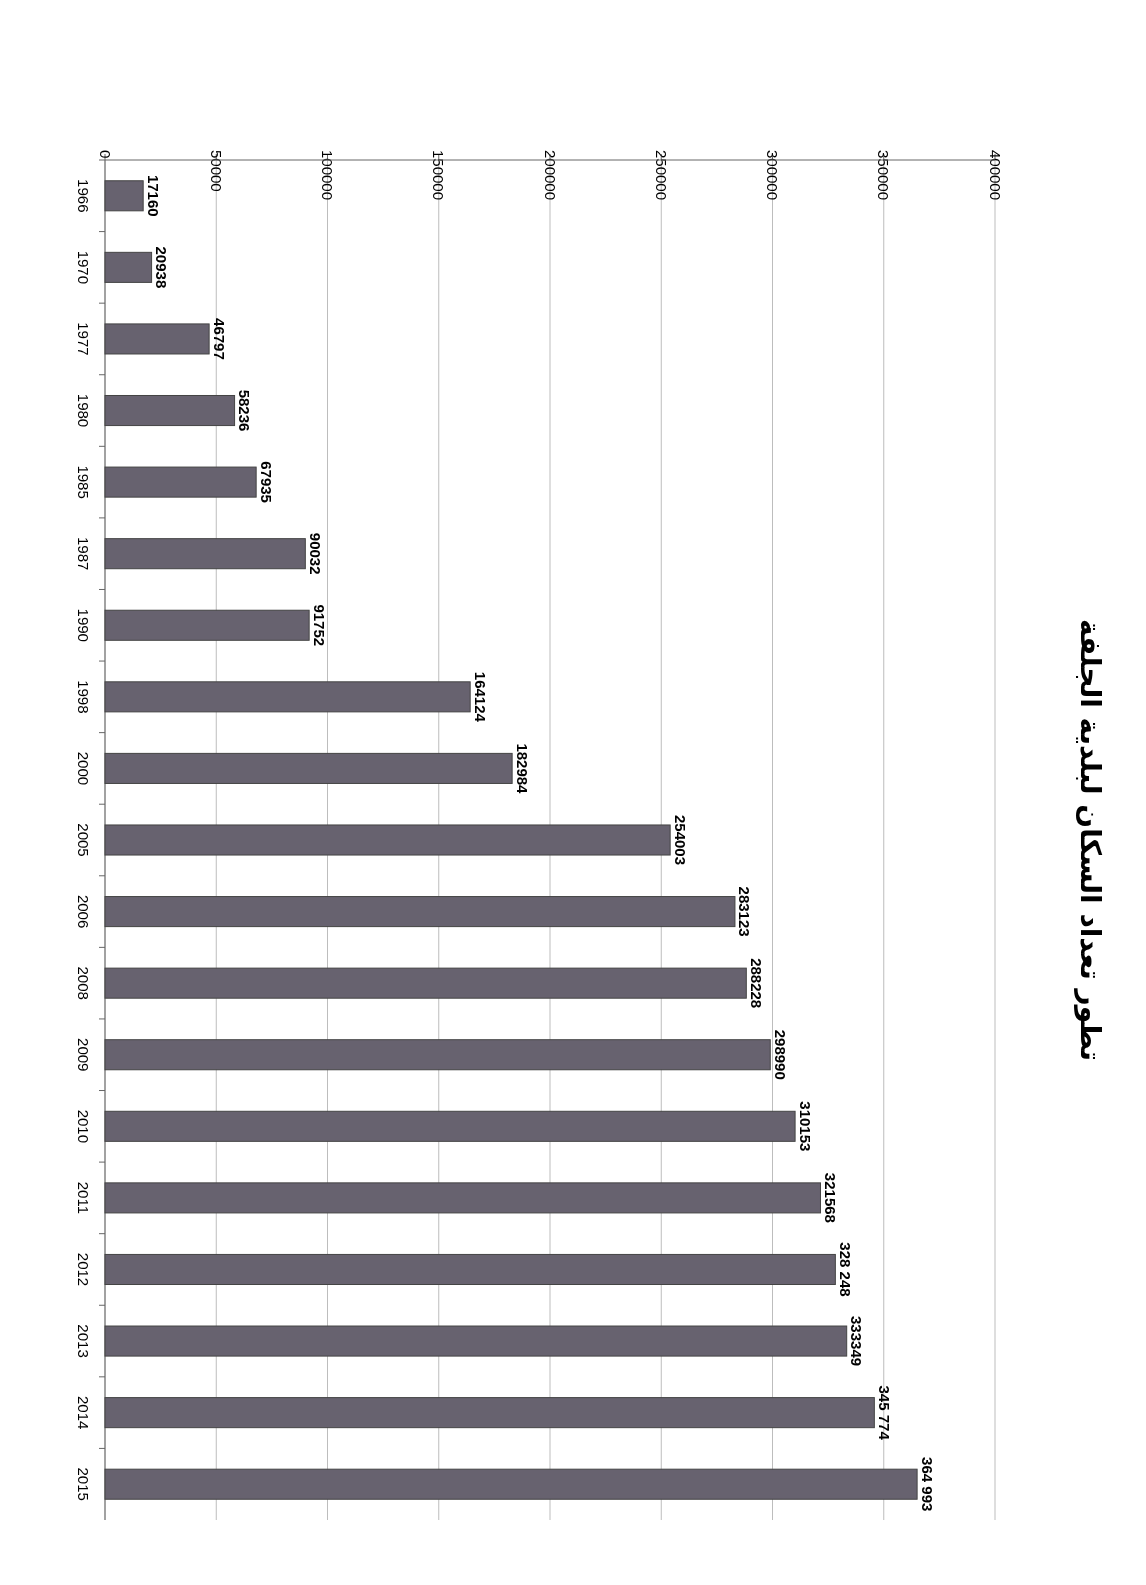 The height and width of the screenshot is (1585, 1146). I want to click on x-tick-label: 400000, so click(995, 175).